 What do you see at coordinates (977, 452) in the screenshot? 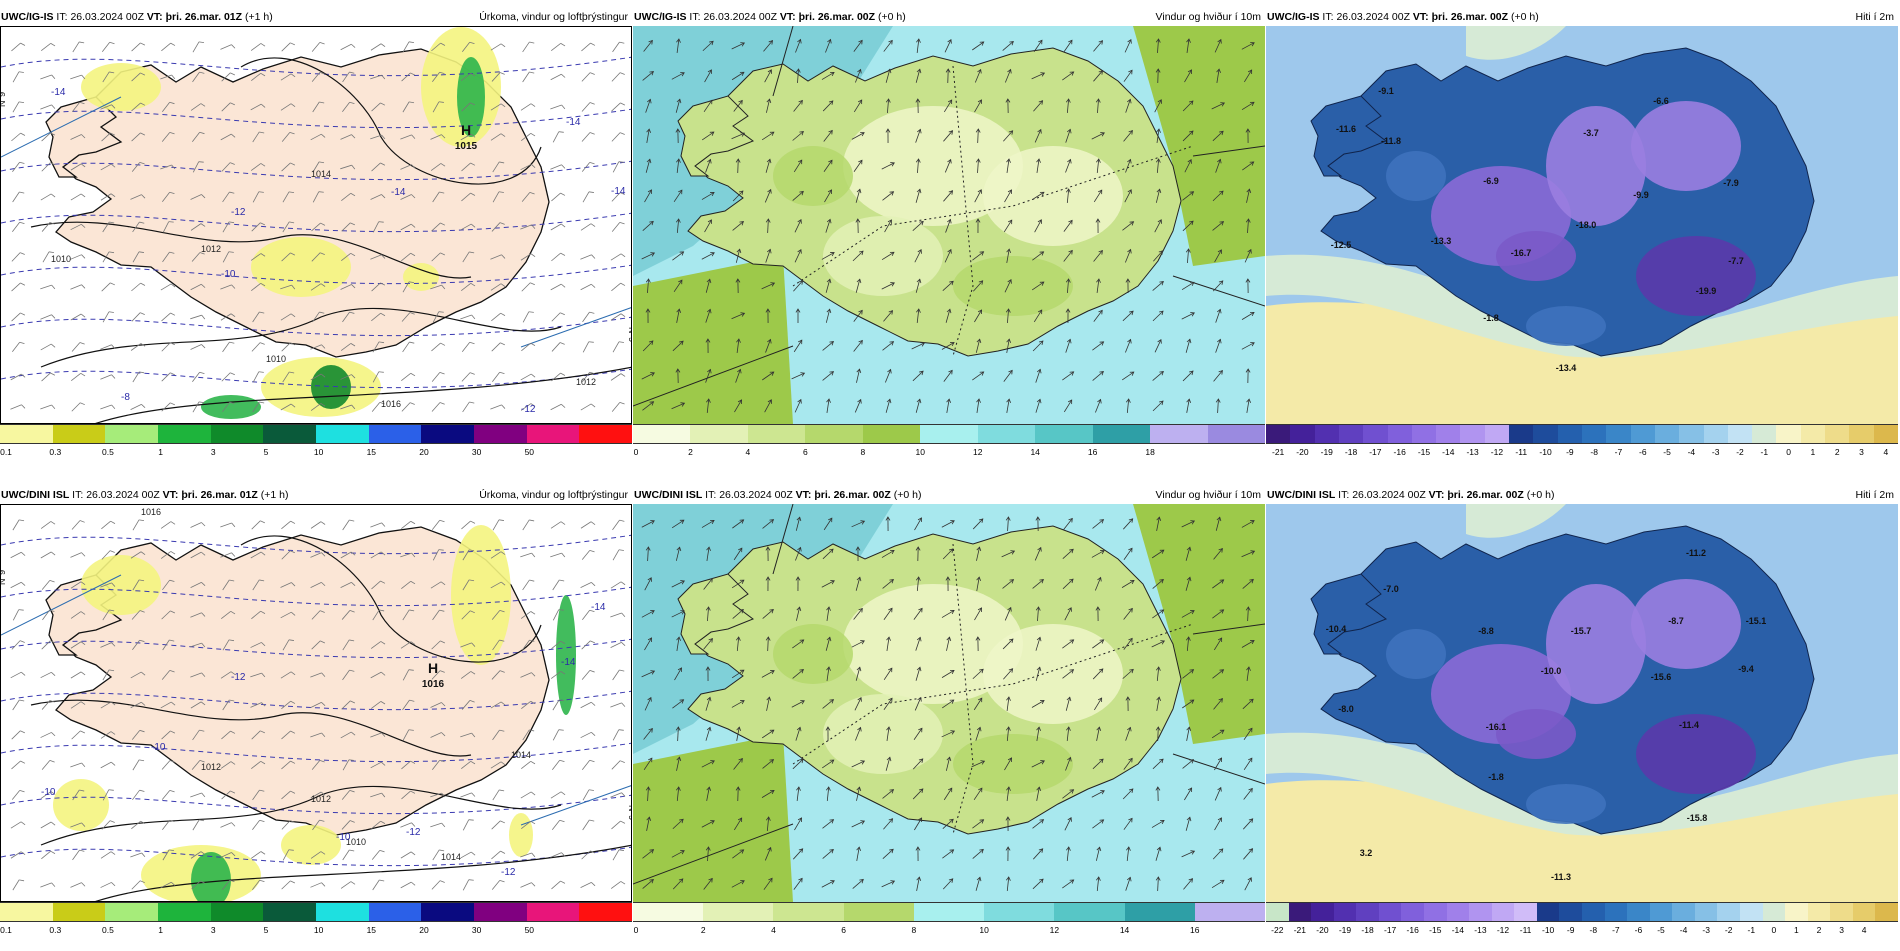
I see `colorbar-label: 12` at bounding box center [977, 452].